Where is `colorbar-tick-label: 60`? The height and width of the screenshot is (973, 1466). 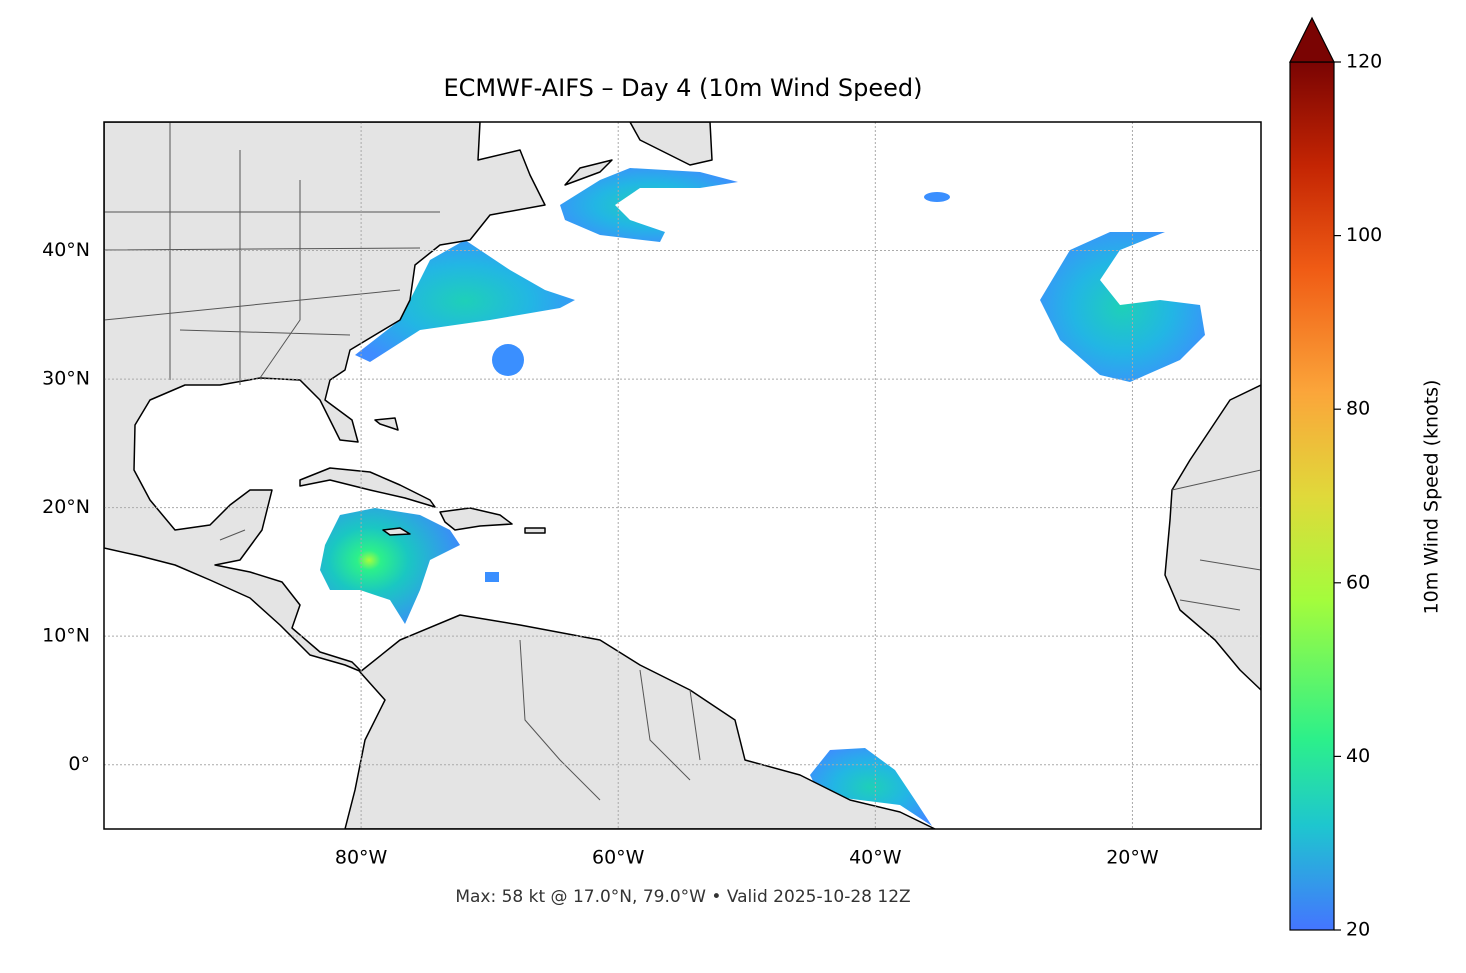
colorbar-tick-label: 60 is located at coordinates (1358, 582).